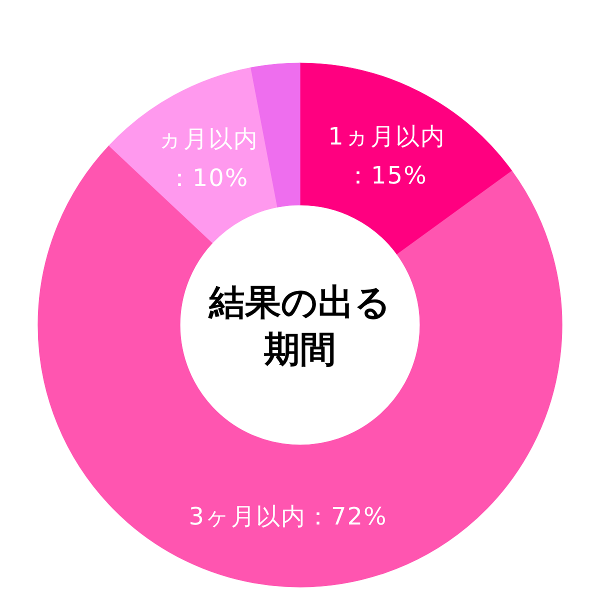 The height and width of the screenshot is (600, 600). I want to click on slice-label: ヵ月以内 ：10%, so click(207, 158).